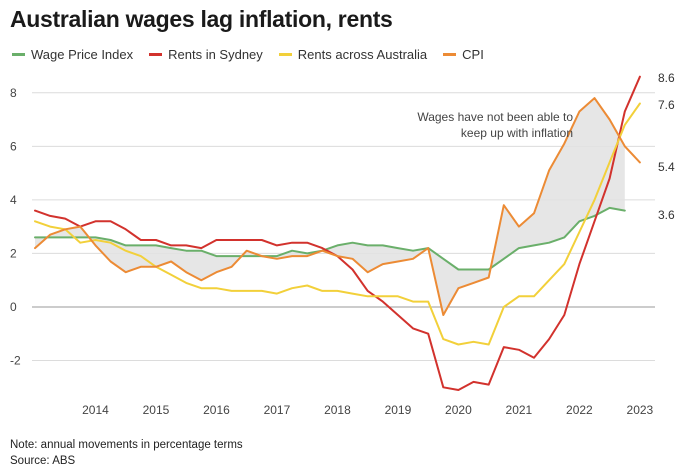  I want to click on y-tick-label: 2, so click(13, 253).